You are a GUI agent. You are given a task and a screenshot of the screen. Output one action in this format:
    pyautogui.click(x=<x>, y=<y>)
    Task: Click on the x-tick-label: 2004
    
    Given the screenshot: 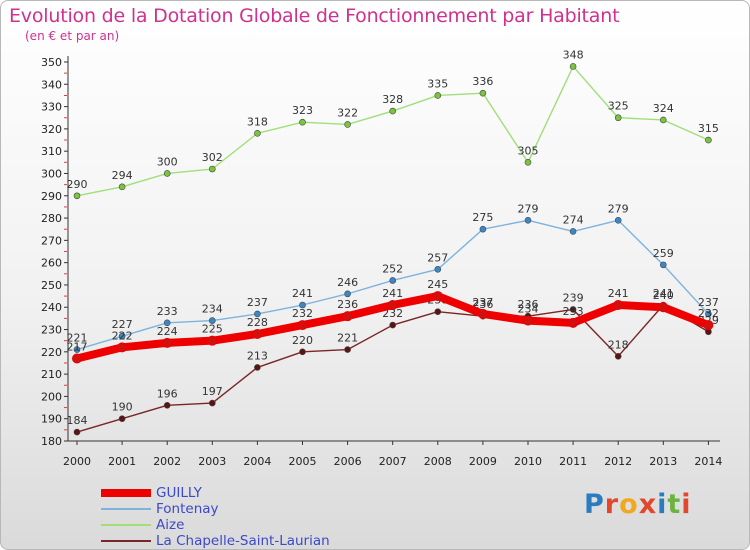 What is the action you would take?
    pyautogui.click(x=257, y=461)
    